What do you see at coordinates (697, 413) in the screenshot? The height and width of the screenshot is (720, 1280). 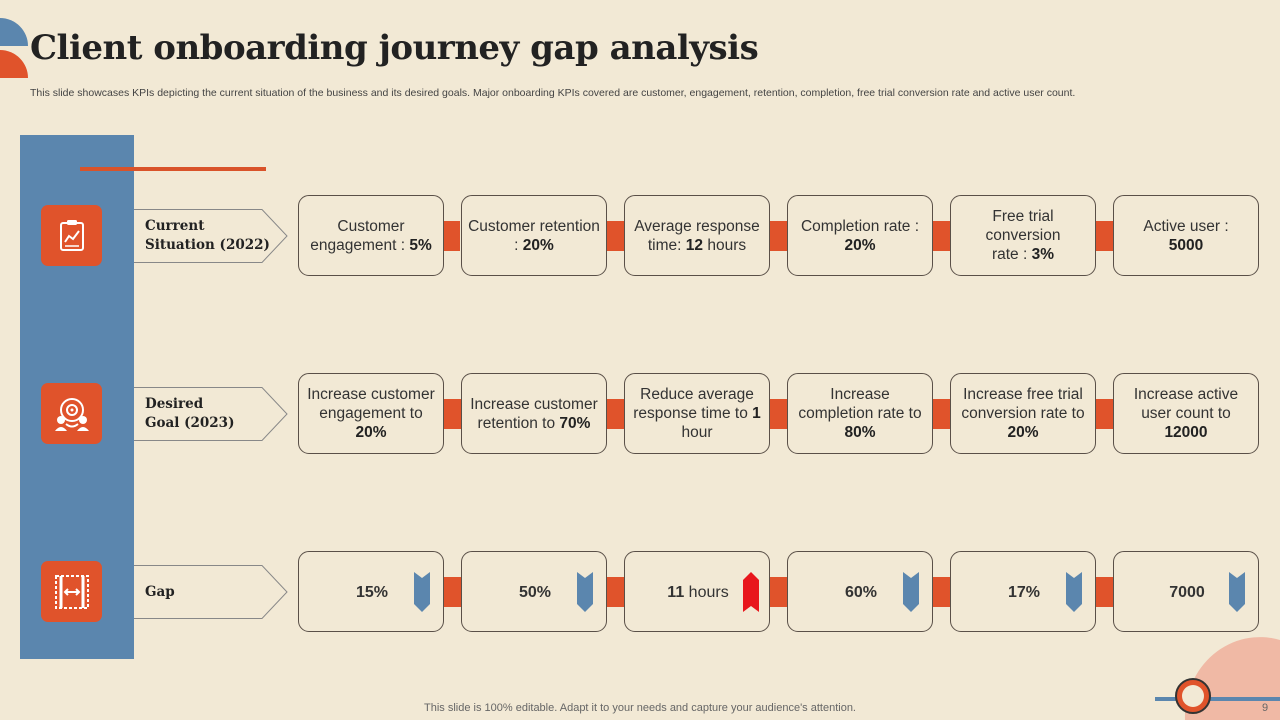 I see `kpi-card-desired: Reduce average response time to 1 hour` at bounding box center [697, 413].